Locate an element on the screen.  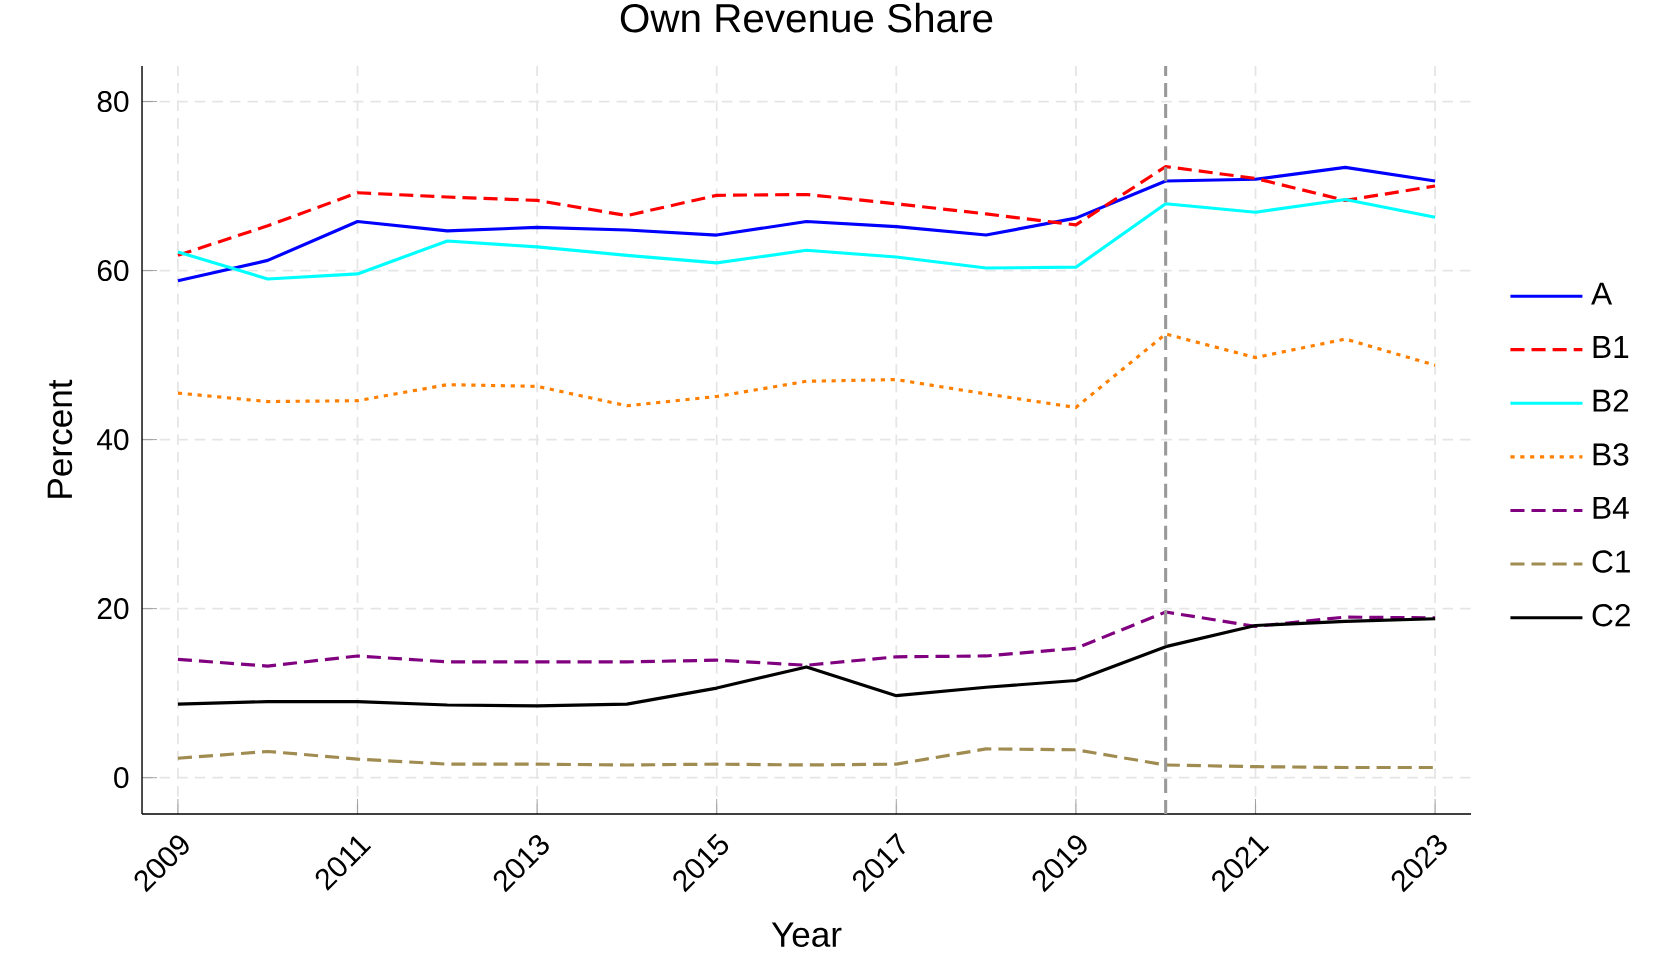
y-axis-title: Percent is located at coordinates (60, 438).